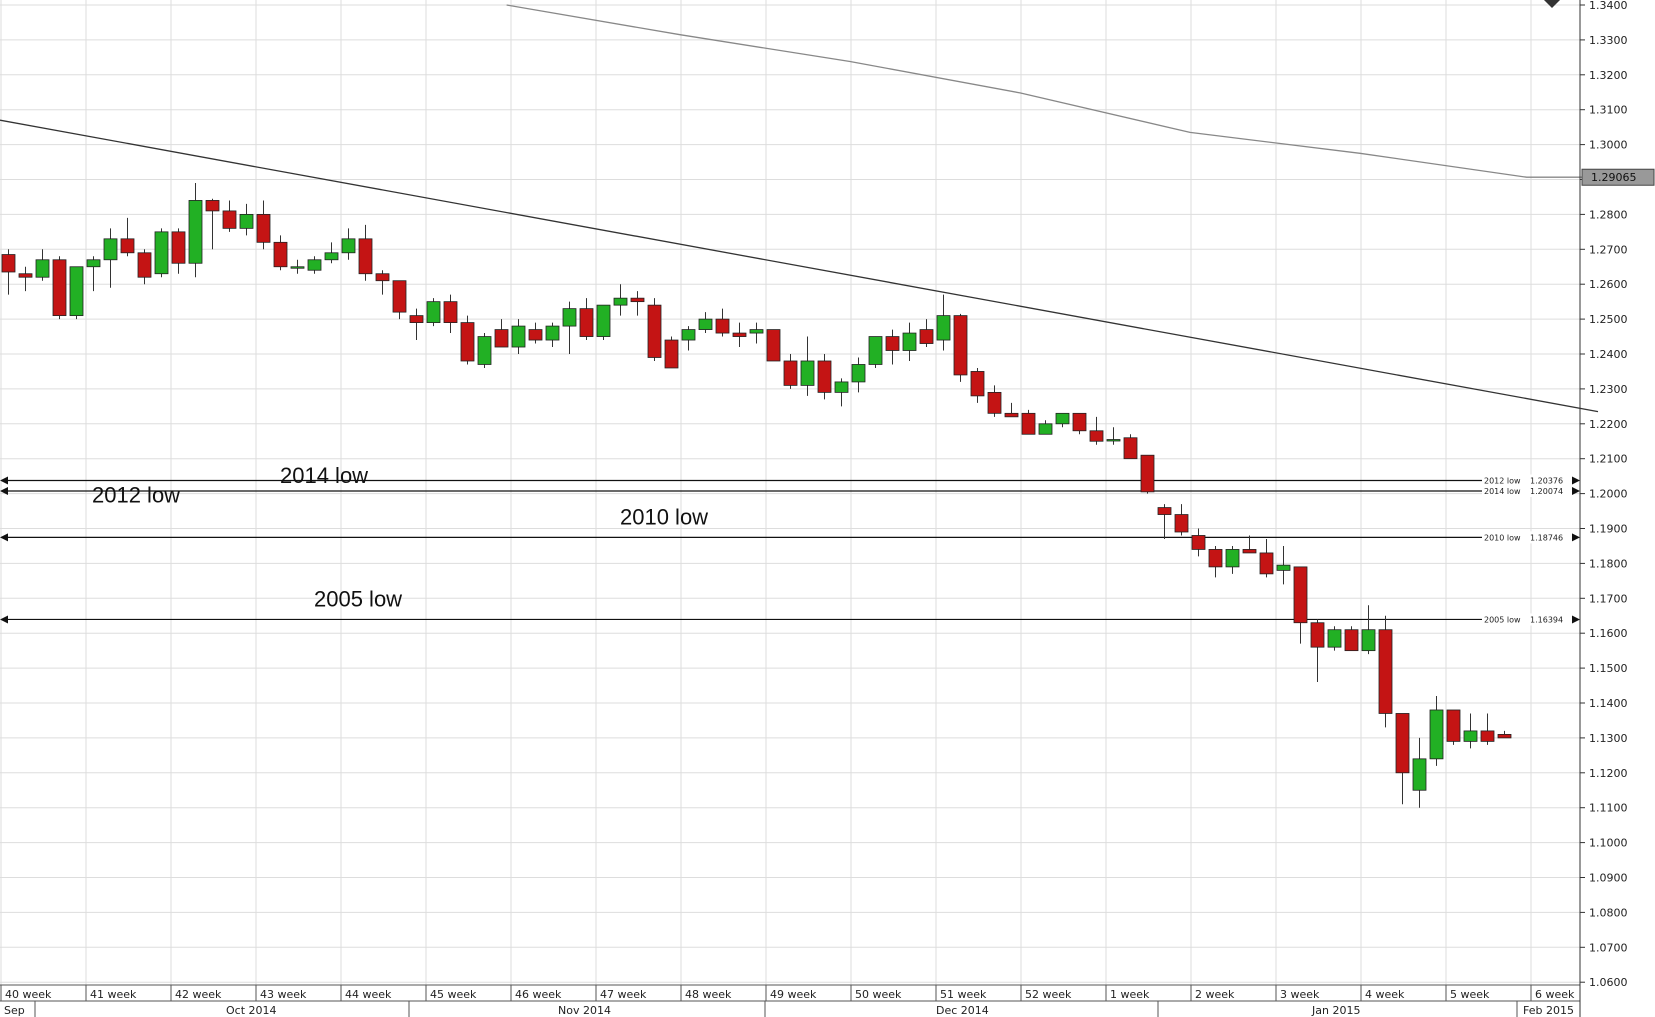  Describe the element at coordinates (14, 1010) in the screenshot. I see `x-month-label: Sep` at that location.